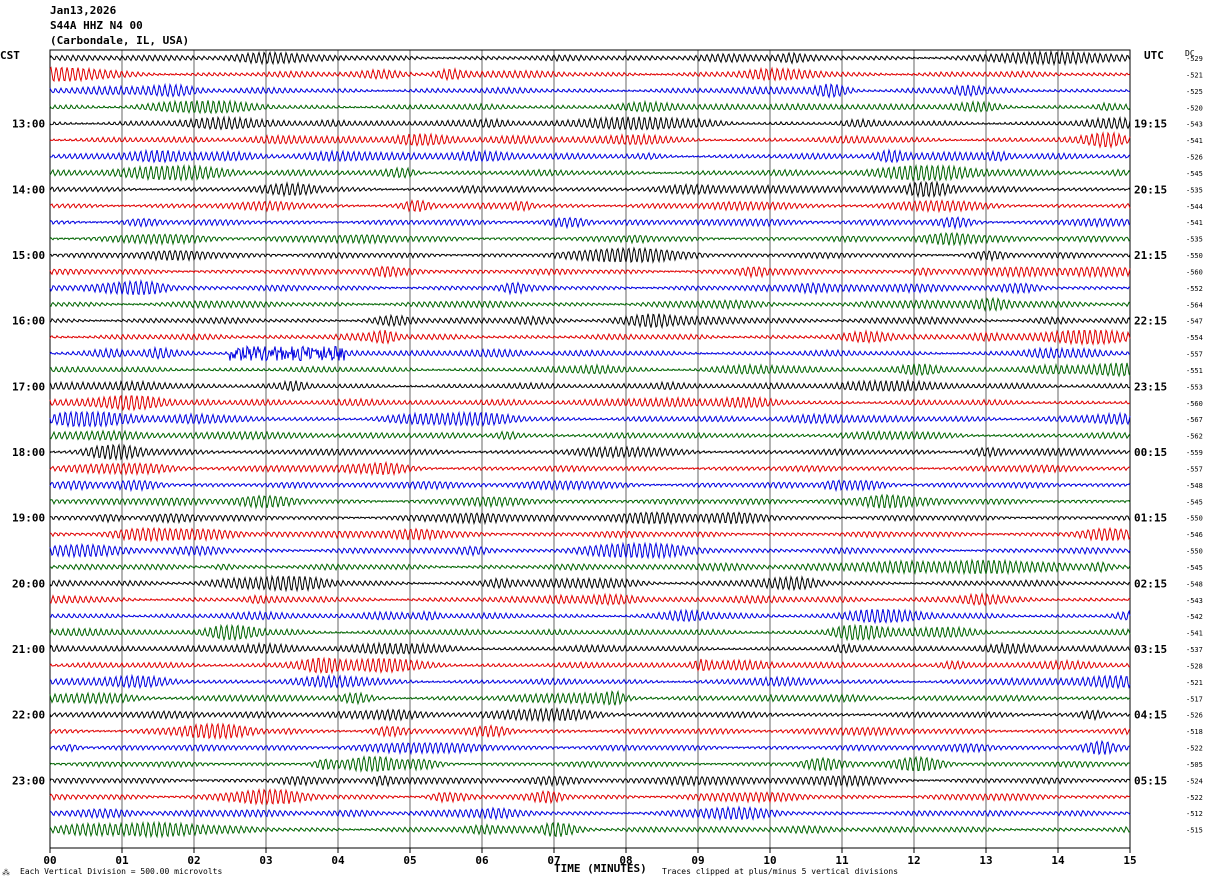 This screenshot has height=886, width=1210. Describe the element at coordinates (1194, 305) in the screenshot. I see `dc-offset-label: -564` at that location.